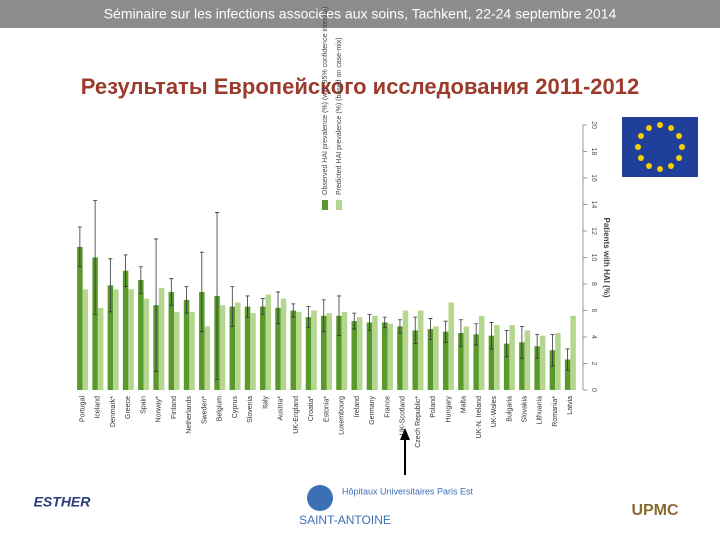  What do you see at coordinates (311, 409) in the screenshot?
I see `x-tick-label: Croatia*` at bounding box center [311, 409].